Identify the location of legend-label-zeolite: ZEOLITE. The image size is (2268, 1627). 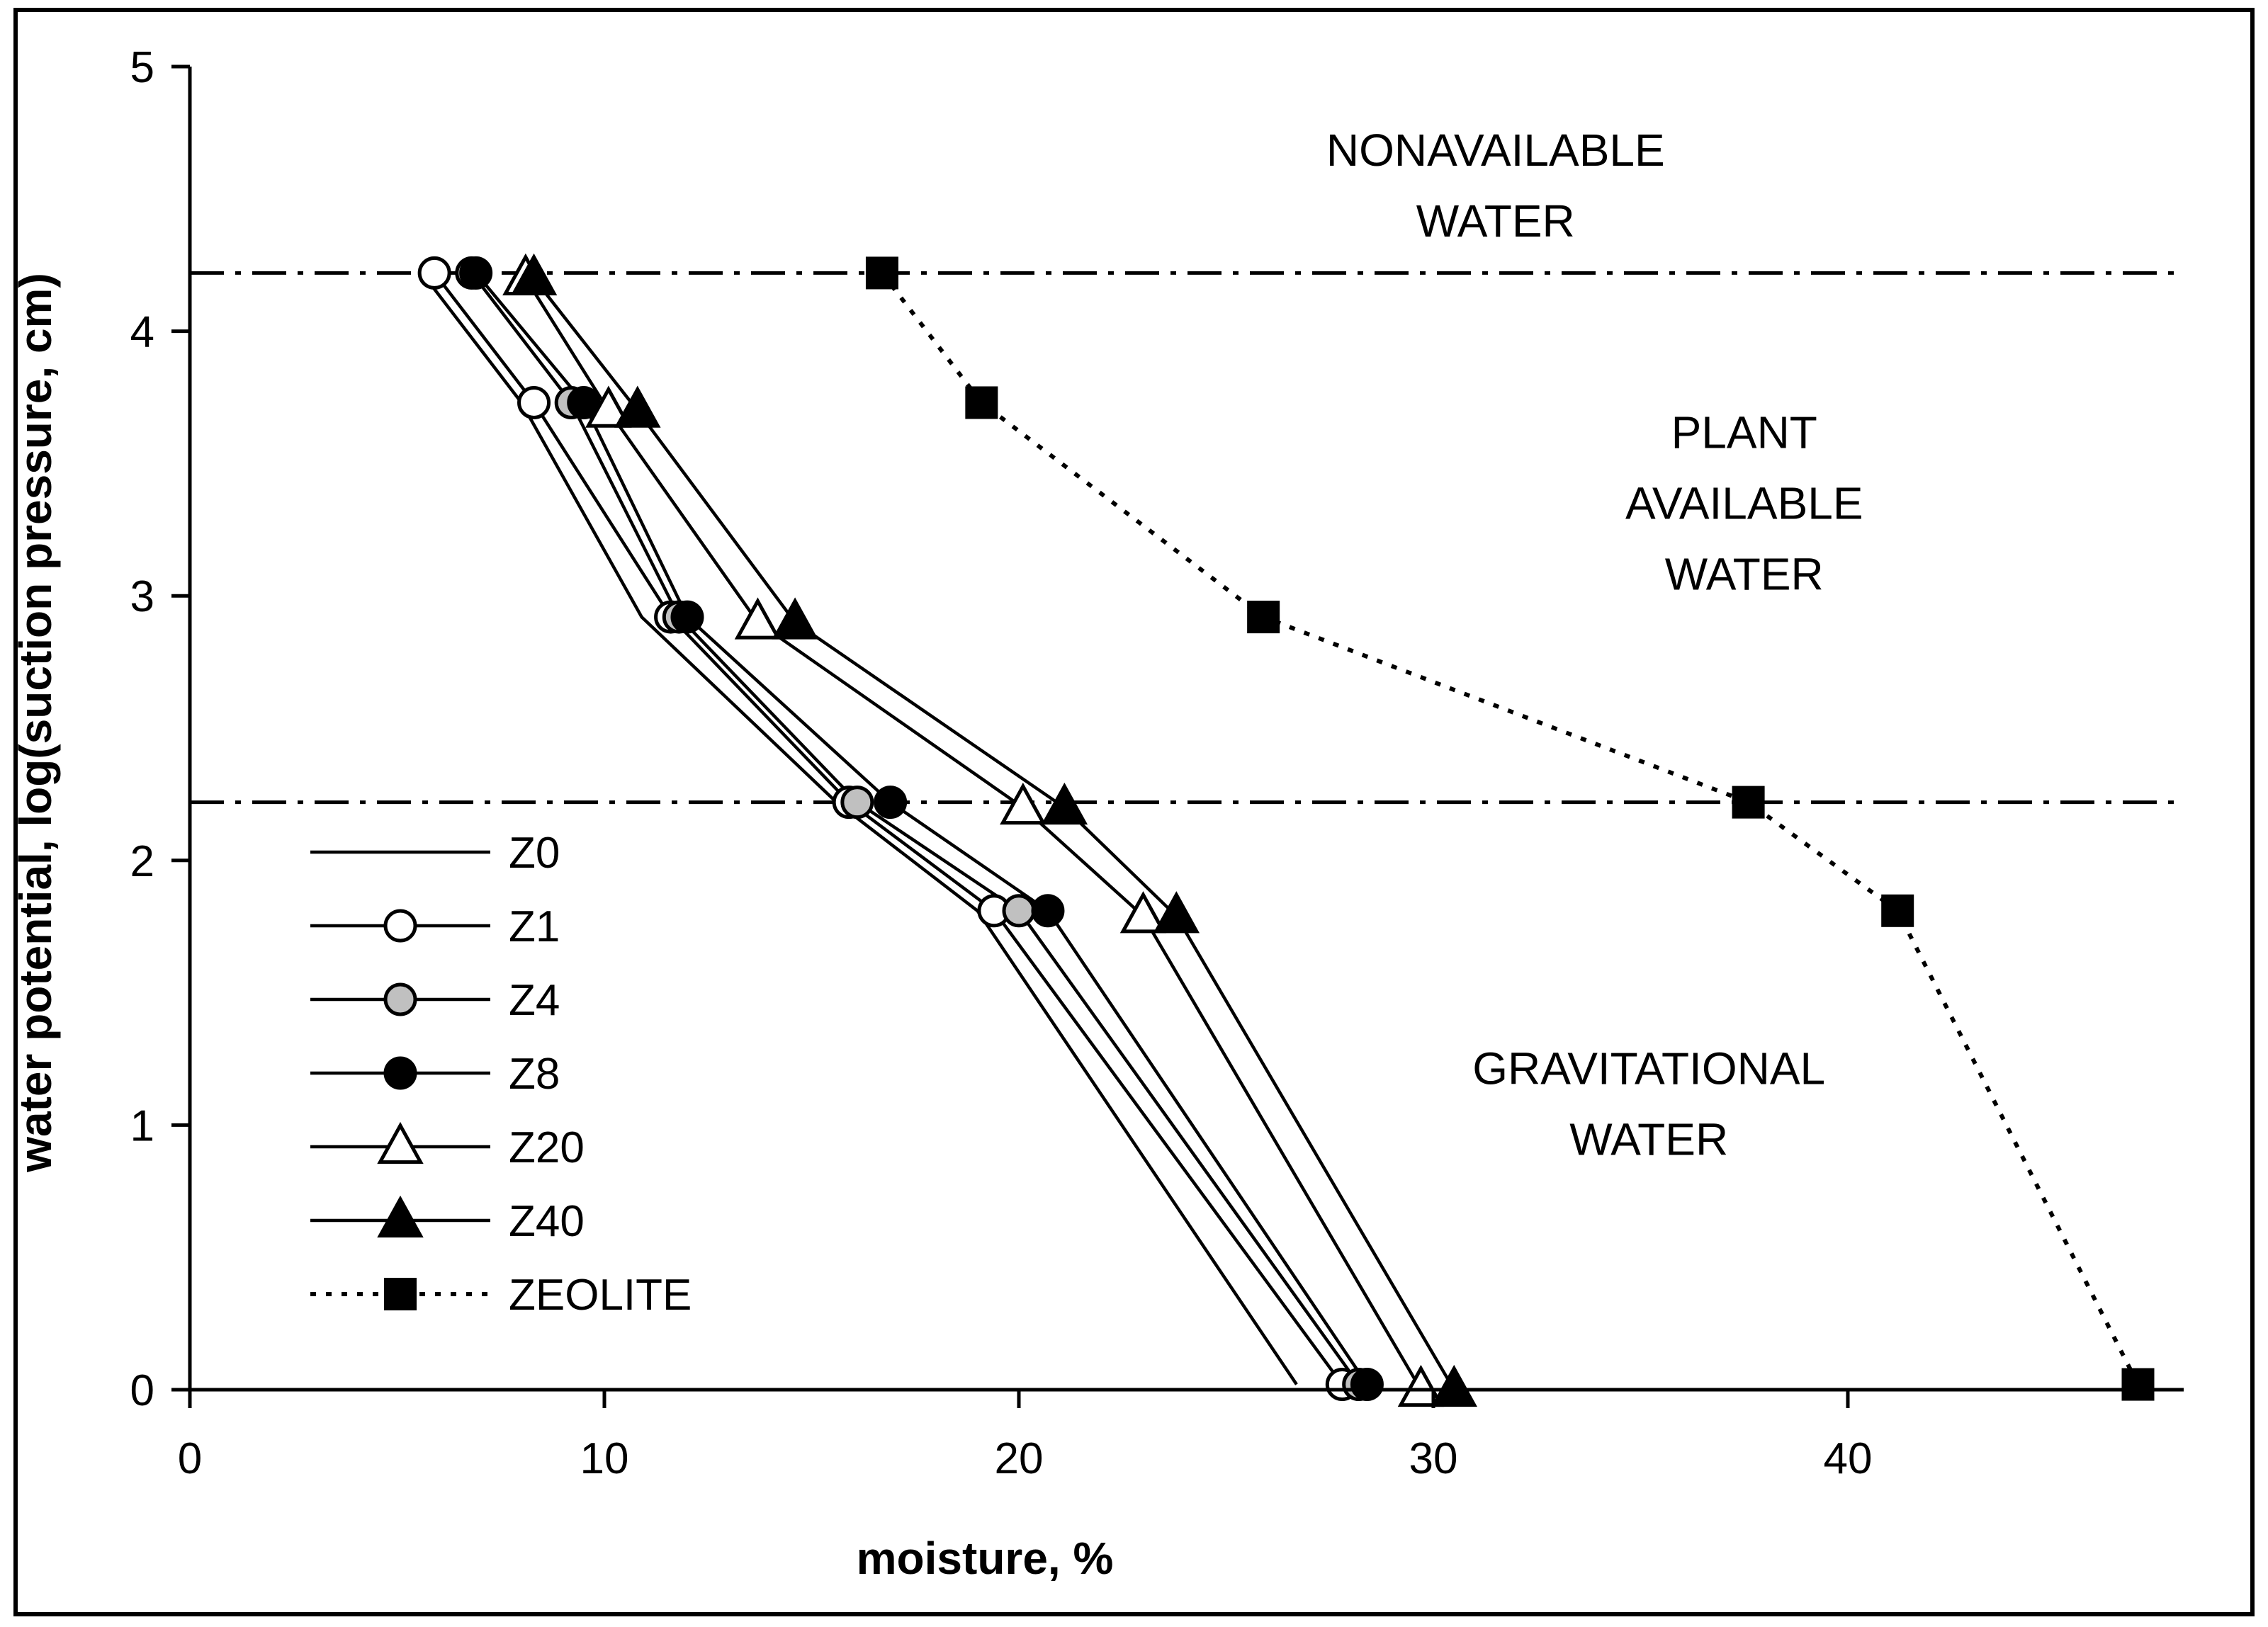
(600, 1295).